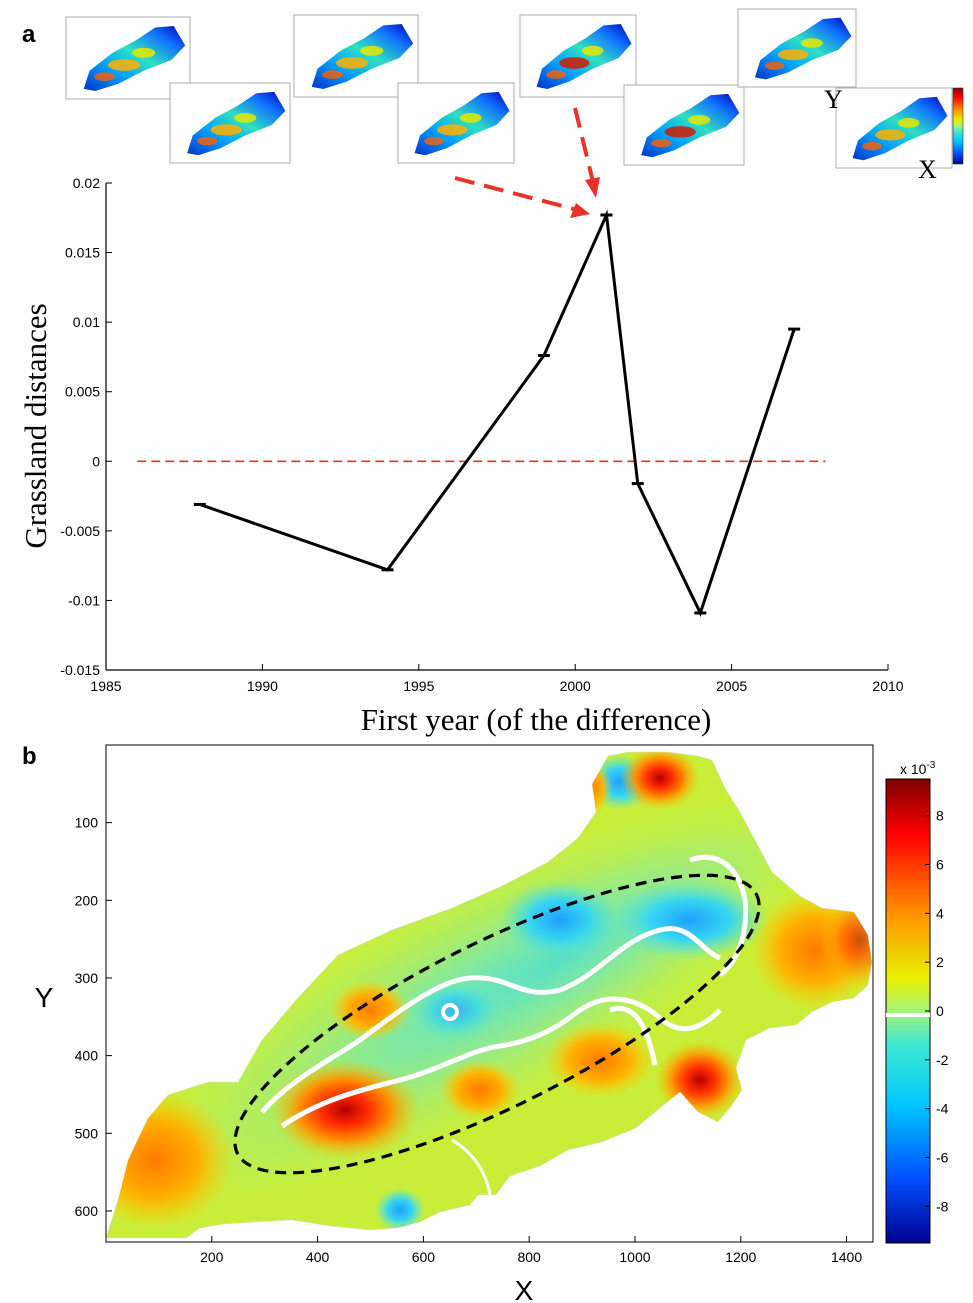  What do you see at coordinates (80, 531) in the screenshot?
I see `y-tick-label: -0.005` at bounding box center [80, 531].